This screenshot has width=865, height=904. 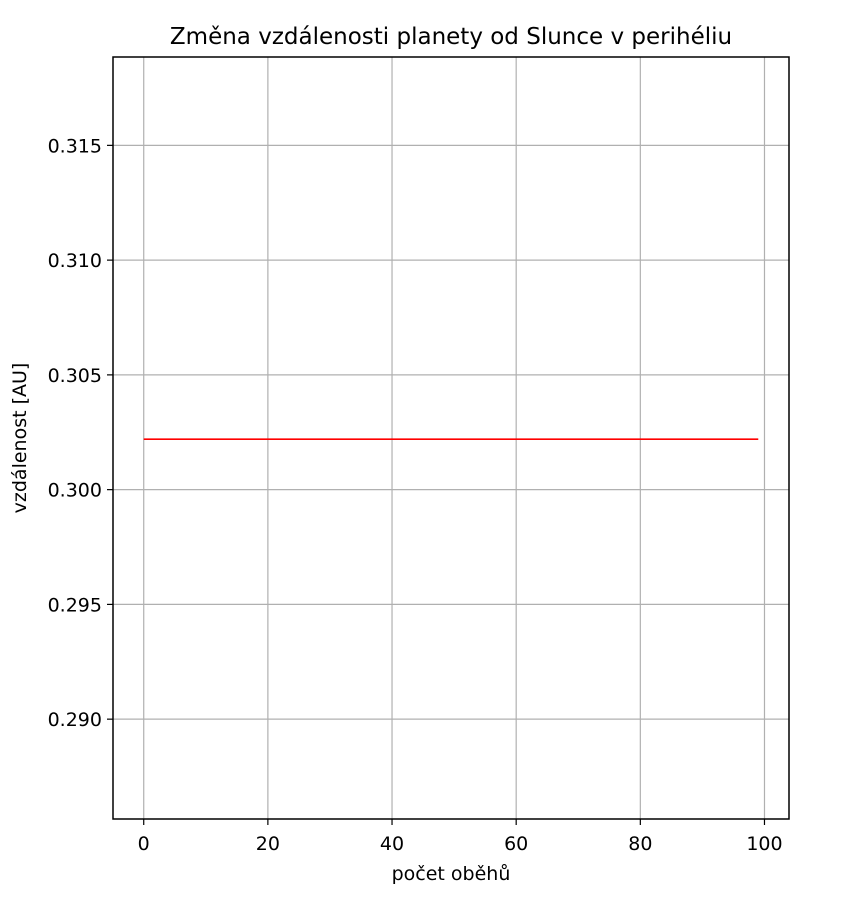 I want to click on y-tick-label: 0.315, so click(x=75, y=146).